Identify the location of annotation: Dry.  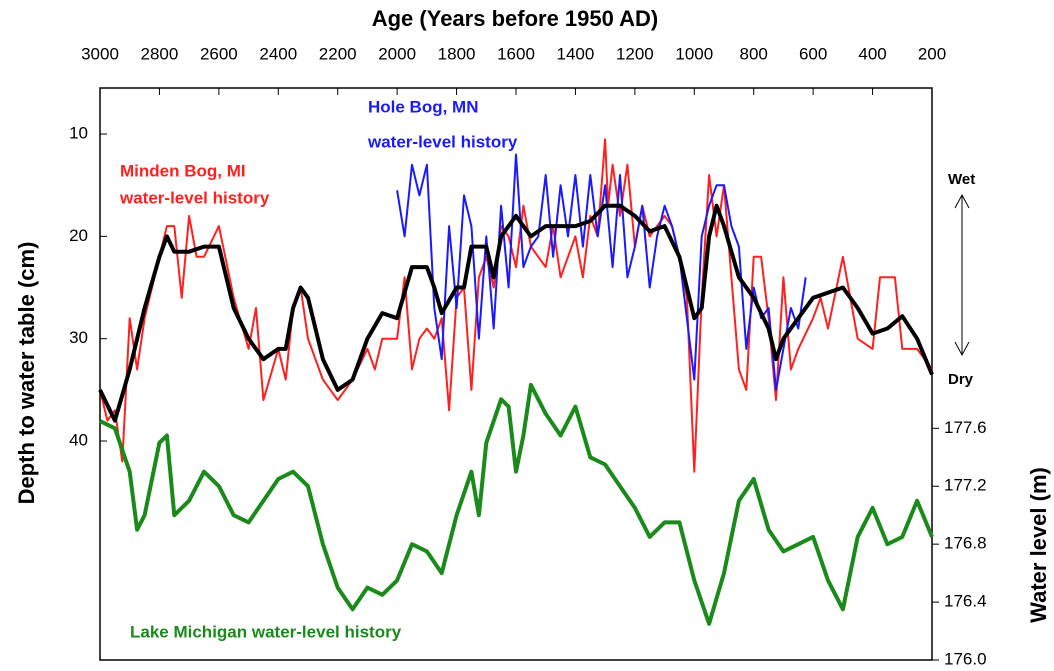
(961, 379).